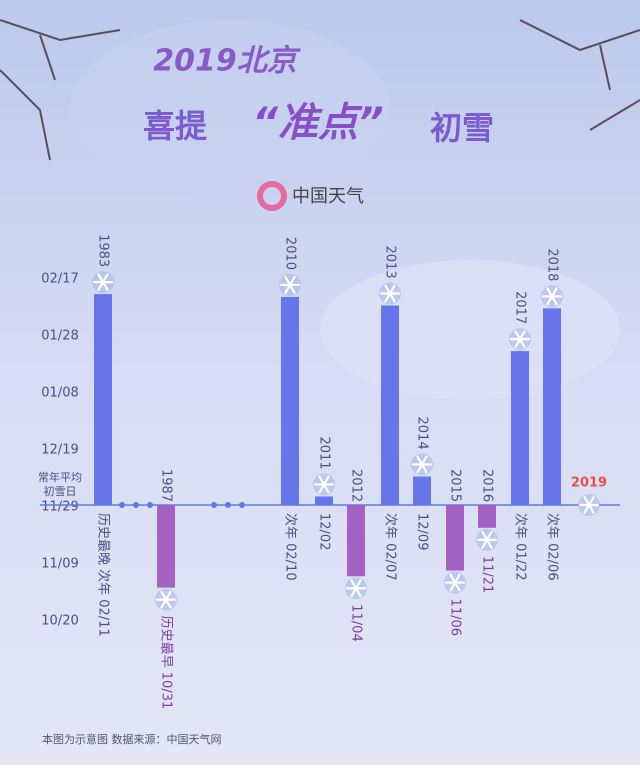 The width and height of the screenshot is (640, 769). I want to click on value-label: 12/09, so click(422, 531).